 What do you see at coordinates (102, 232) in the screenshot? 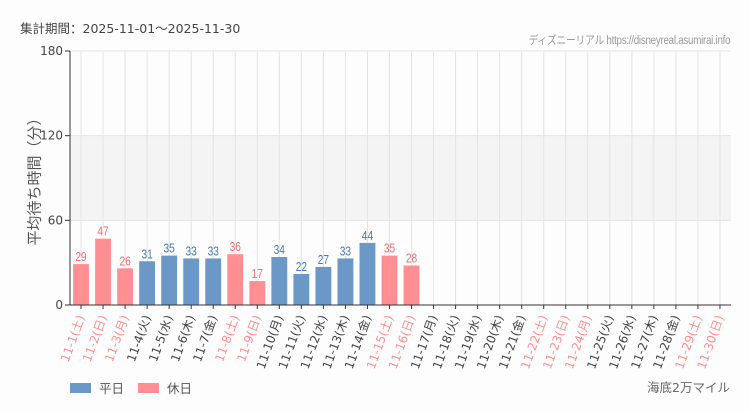
I see `bar-value-label: 47` at bounding box center [102, 232].